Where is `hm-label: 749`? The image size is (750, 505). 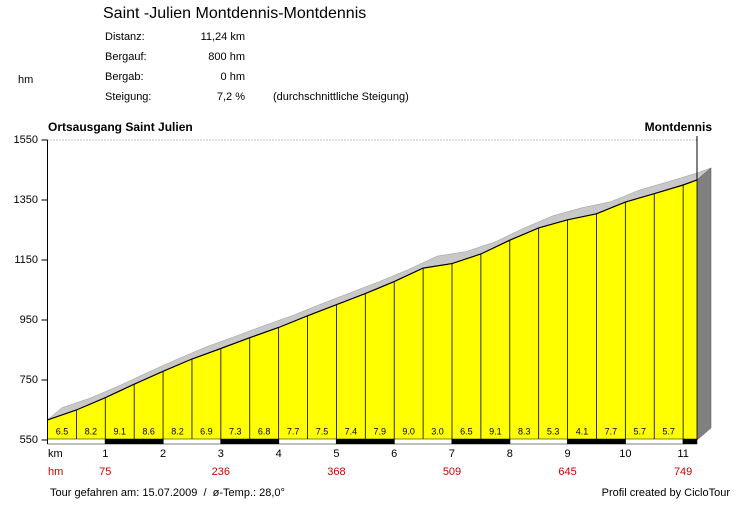
hm-label: 749 is located at coordinates (683, 472).